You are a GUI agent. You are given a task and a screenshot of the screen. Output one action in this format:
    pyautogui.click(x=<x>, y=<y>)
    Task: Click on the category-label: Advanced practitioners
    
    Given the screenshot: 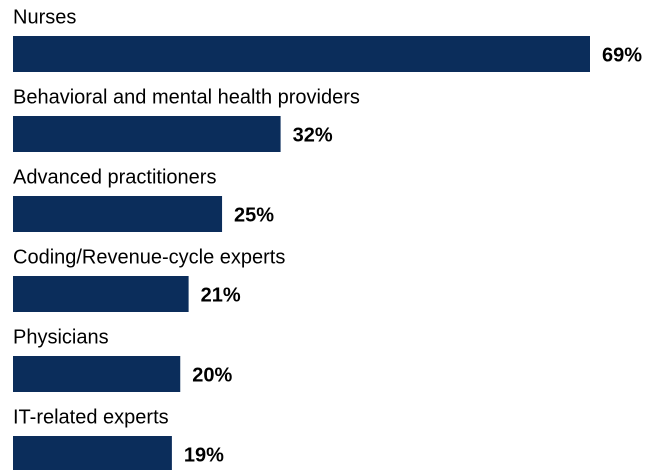 What is the action you would take?
    pyautogui.click(x=114, y=177)
    